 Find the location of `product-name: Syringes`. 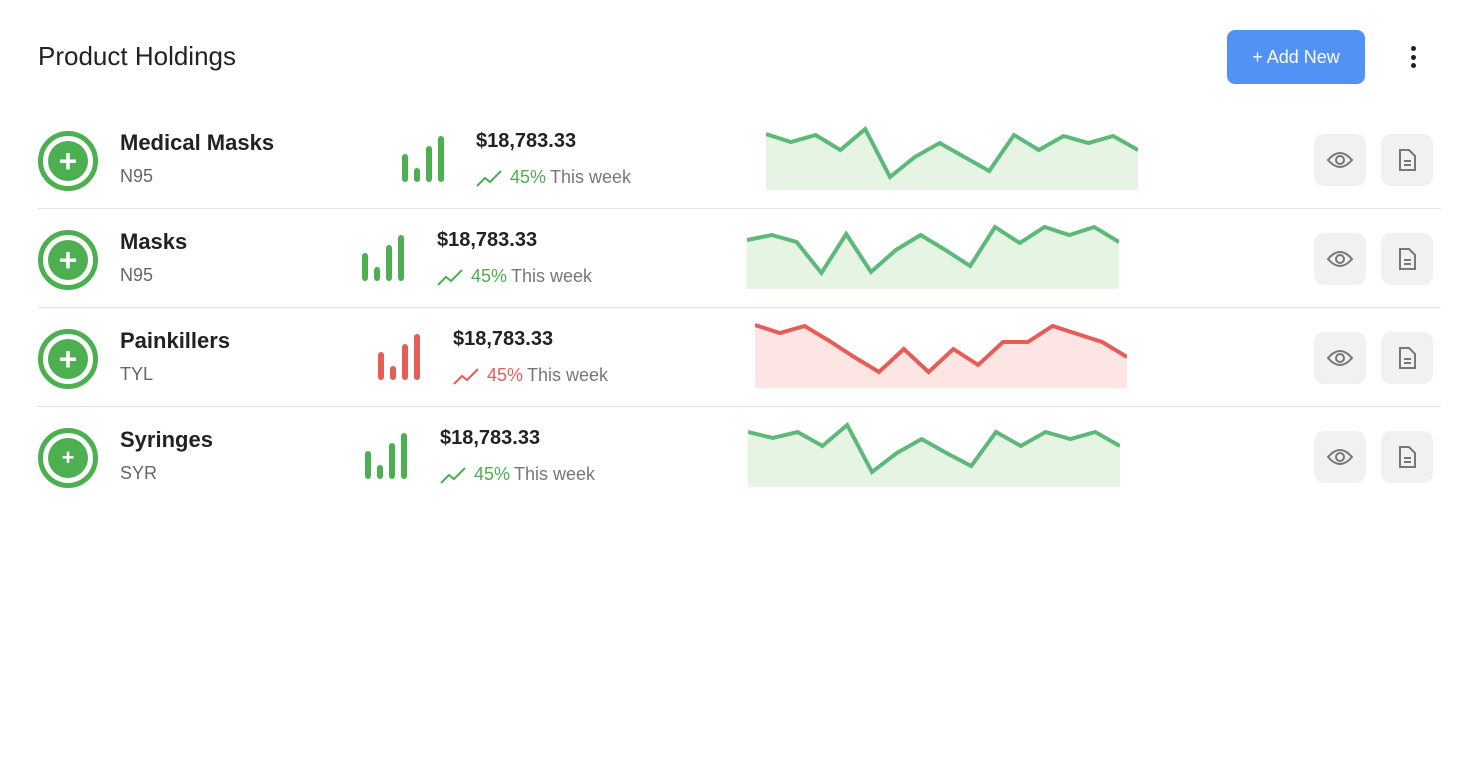

product-name: Syringes is located at coordinates (166, 439).